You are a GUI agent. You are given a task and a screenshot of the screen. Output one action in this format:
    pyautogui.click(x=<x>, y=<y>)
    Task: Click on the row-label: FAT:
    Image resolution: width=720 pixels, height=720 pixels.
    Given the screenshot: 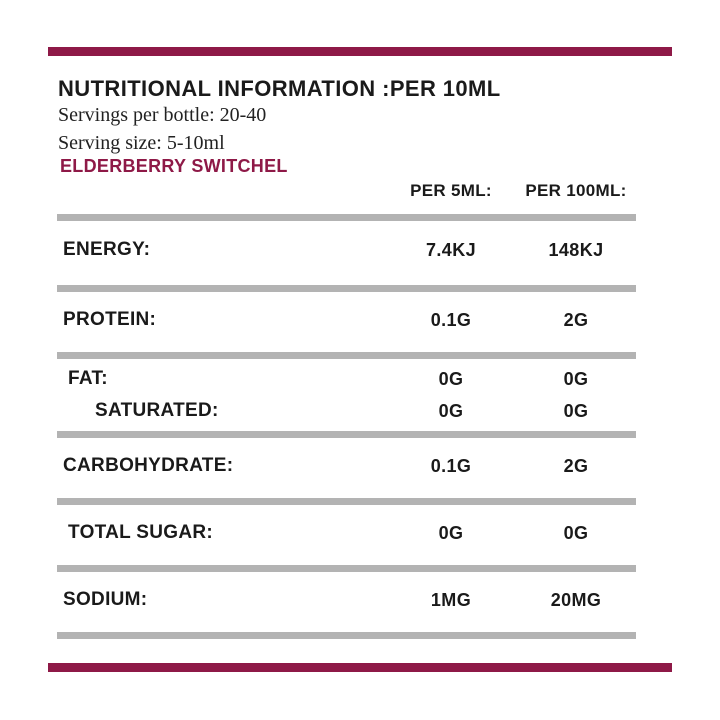 What is the action you would take?
    pyautogui.click(x=88, y=378)
    